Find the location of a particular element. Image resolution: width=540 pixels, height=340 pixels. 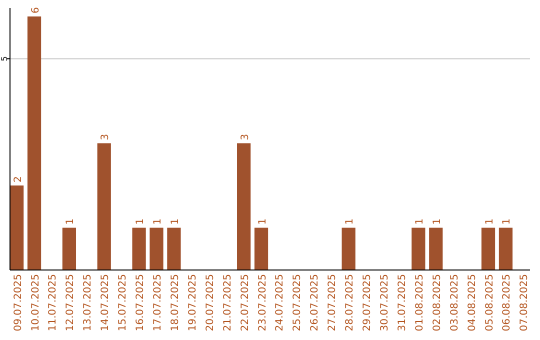

x-tick-label: 11.07.2025 is located at coordinates (53, 303).